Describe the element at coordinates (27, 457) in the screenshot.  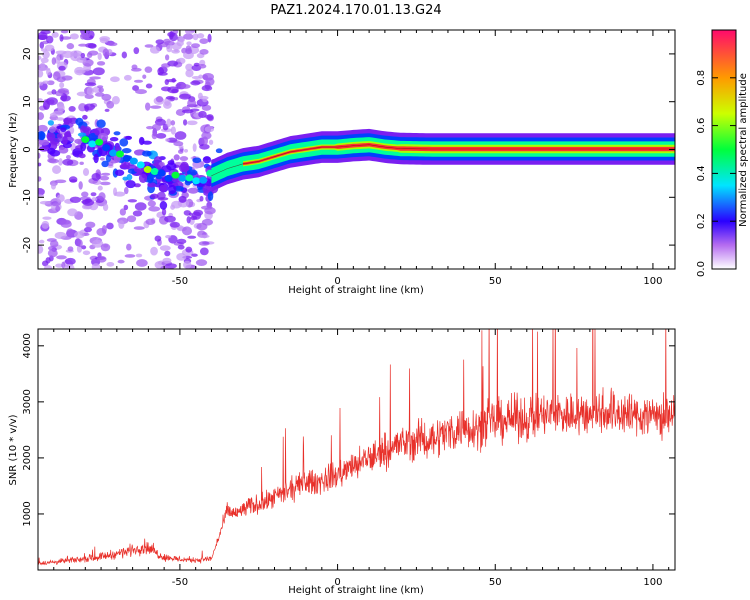
I see `snr-ytick-label: 2000` at that location.